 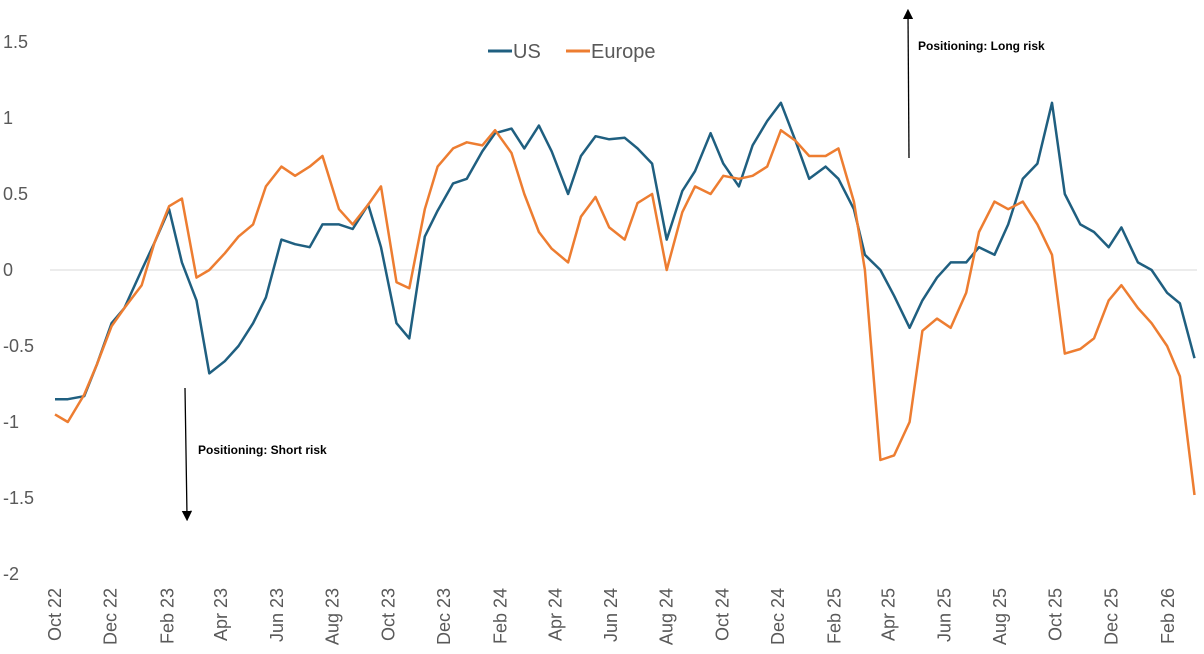 I want to click on x-tick-label: Dec 24, so click(x=778, y=616).